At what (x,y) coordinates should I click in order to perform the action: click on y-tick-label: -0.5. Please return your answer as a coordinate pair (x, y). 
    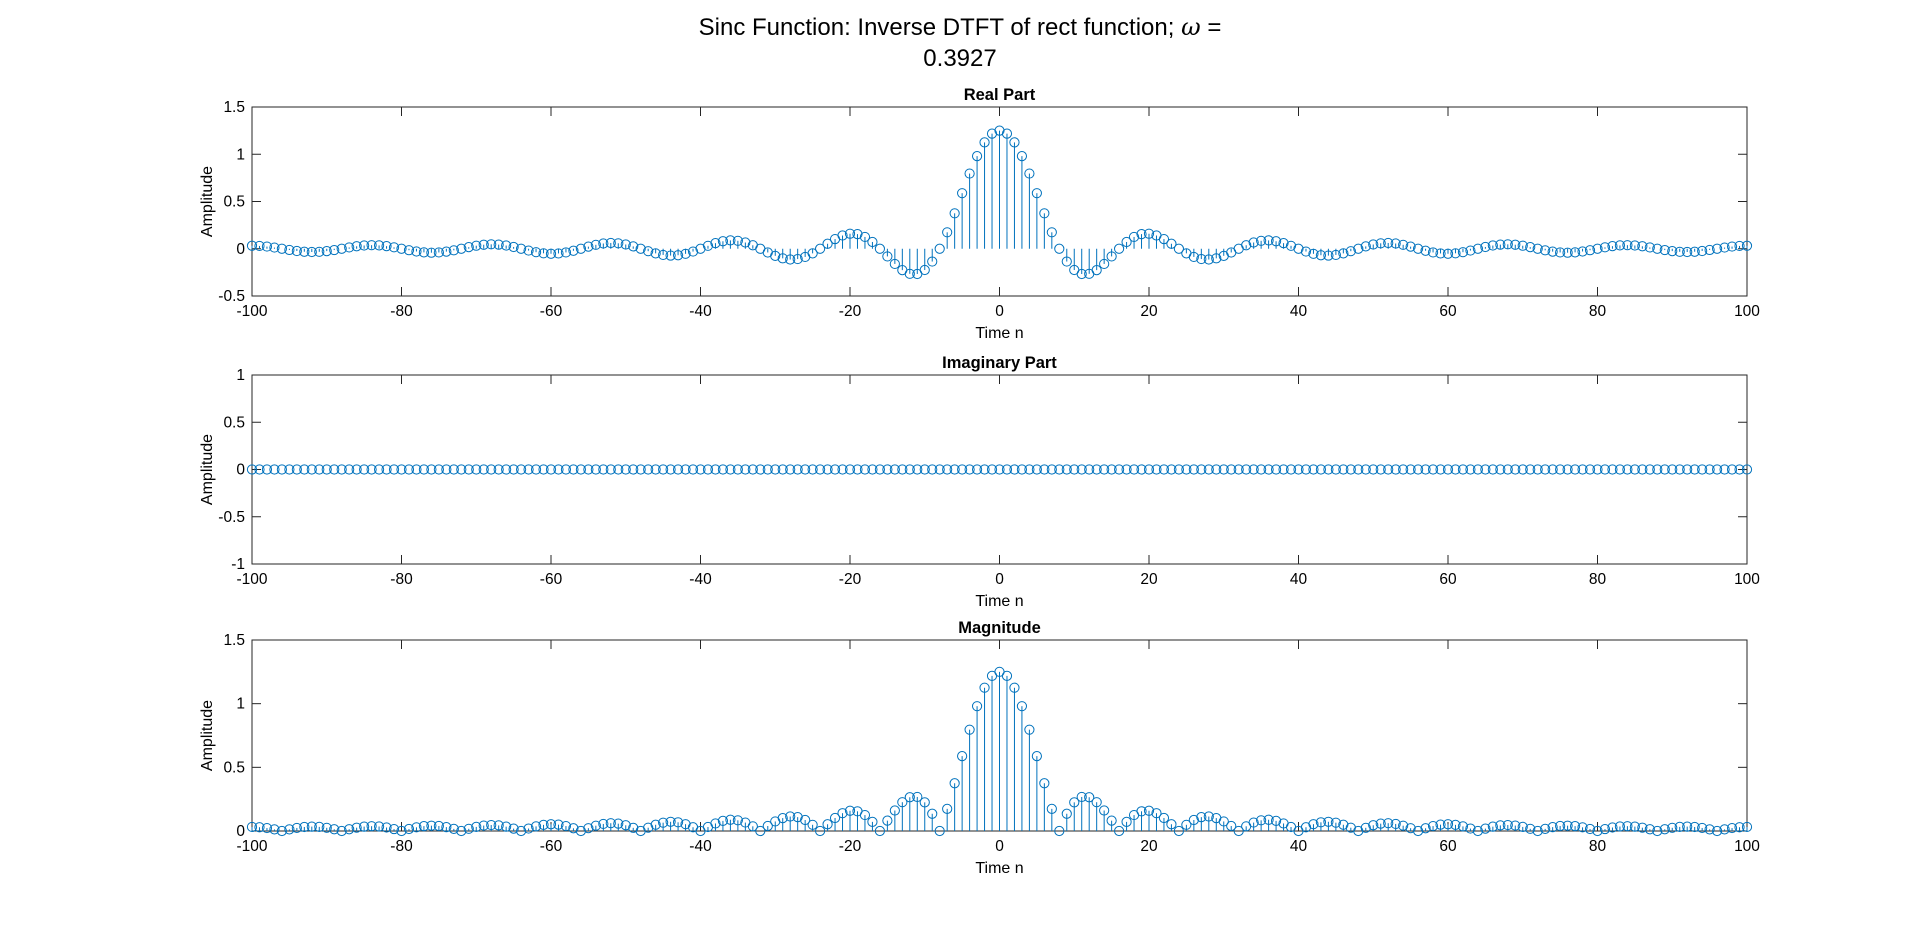
    Looking at the image, I should click on (231, 296).